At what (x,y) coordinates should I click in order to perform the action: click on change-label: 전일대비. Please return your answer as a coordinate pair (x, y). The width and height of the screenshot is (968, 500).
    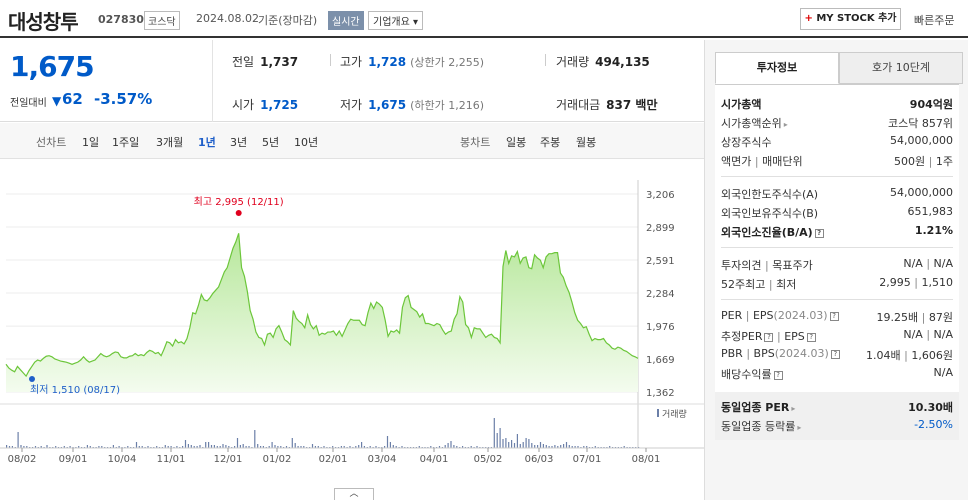
    Looking at the image, I should click on (28, 103).